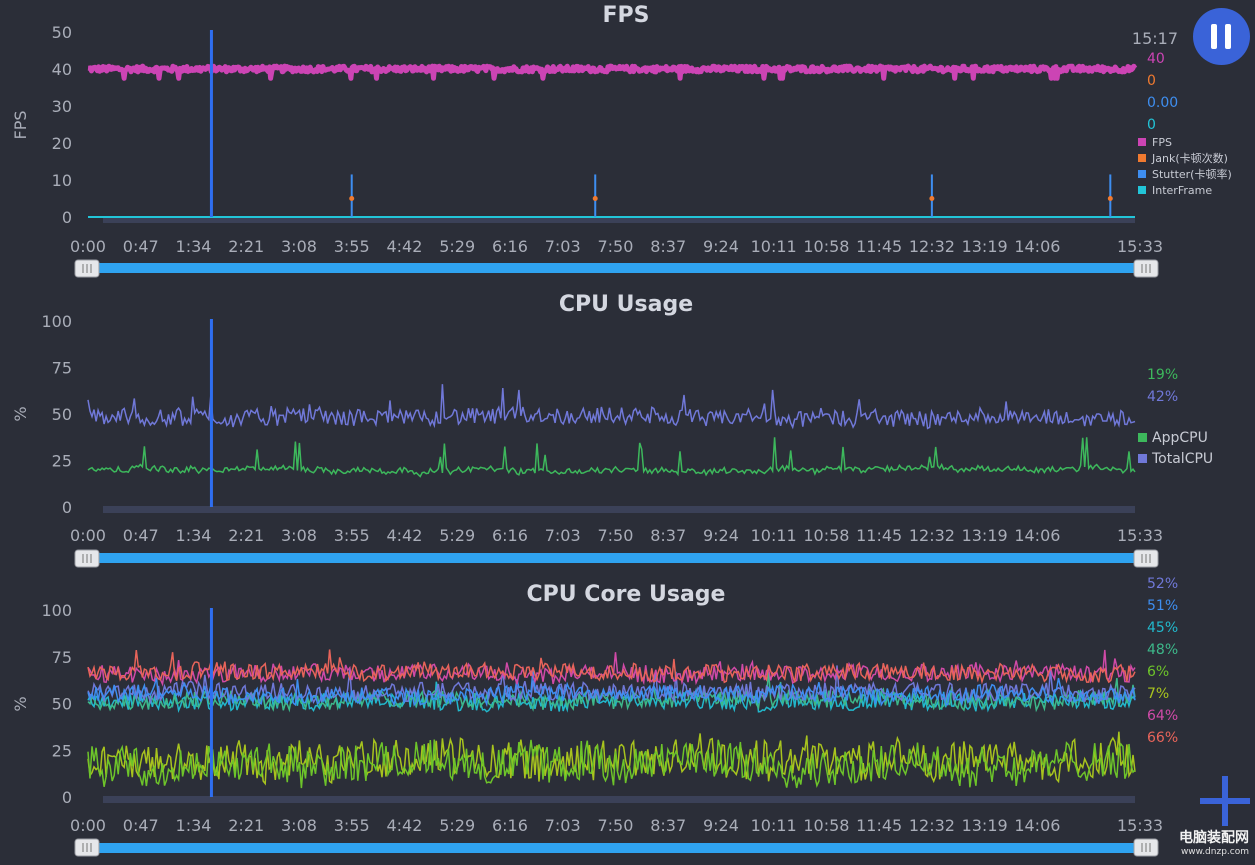 The width and height of the screenshot is (1255, 865). I want to click on x-tick-label: 8:37, so click(668, 535).